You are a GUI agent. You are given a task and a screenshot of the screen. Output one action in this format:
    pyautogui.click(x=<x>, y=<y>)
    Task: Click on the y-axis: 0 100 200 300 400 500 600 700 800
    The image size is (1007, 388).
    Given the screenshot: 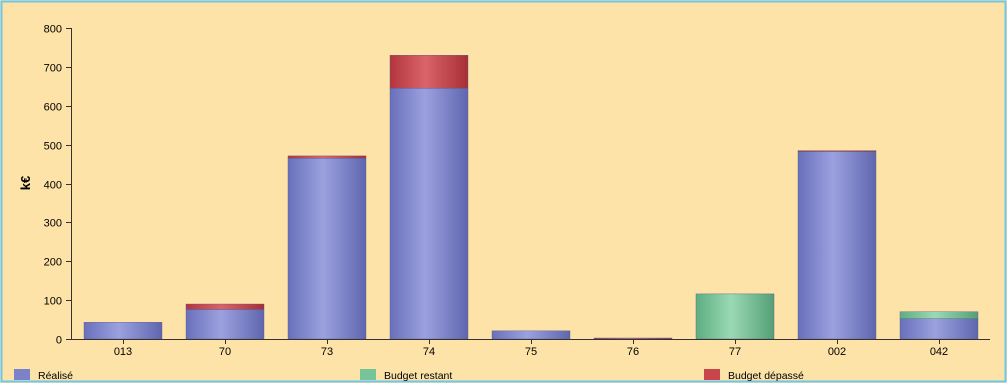 What is the action you would take?
    pyautogui.click(x=58, y=185)
    